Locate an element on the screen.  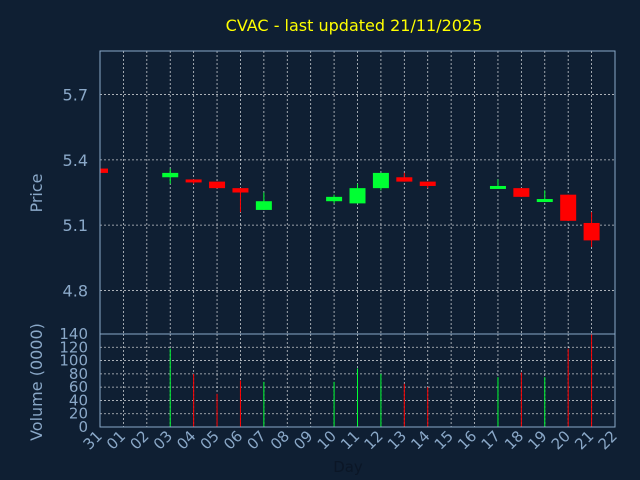
day-tick-label: 14 is located at coordinates (420, 440).